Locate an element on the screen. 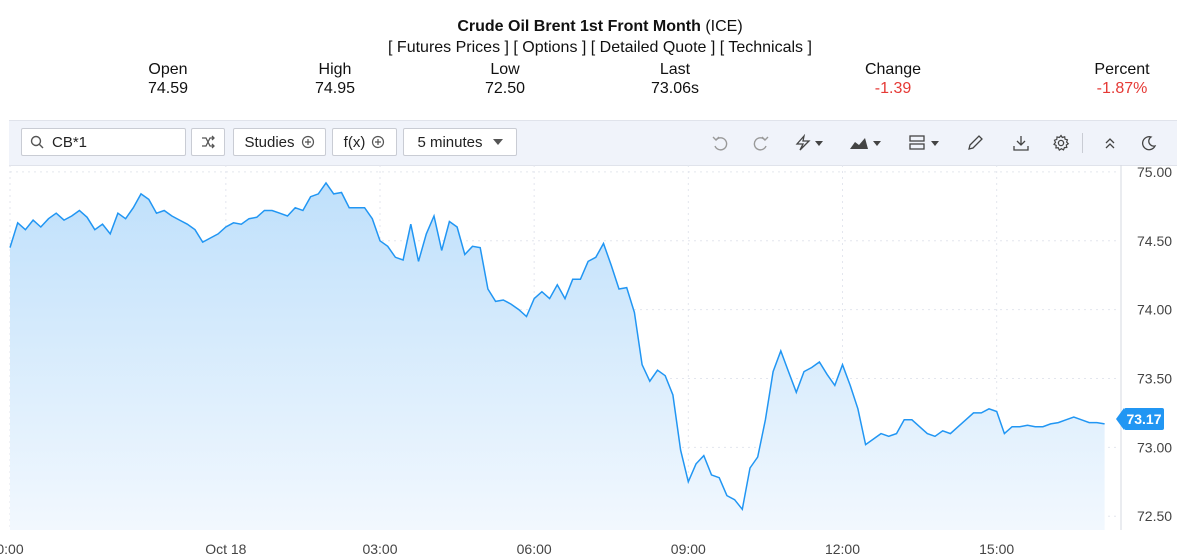 This screenshot has height=560, width=1200. quote-last: Last 73.06s is located at coordinates (675, 79).